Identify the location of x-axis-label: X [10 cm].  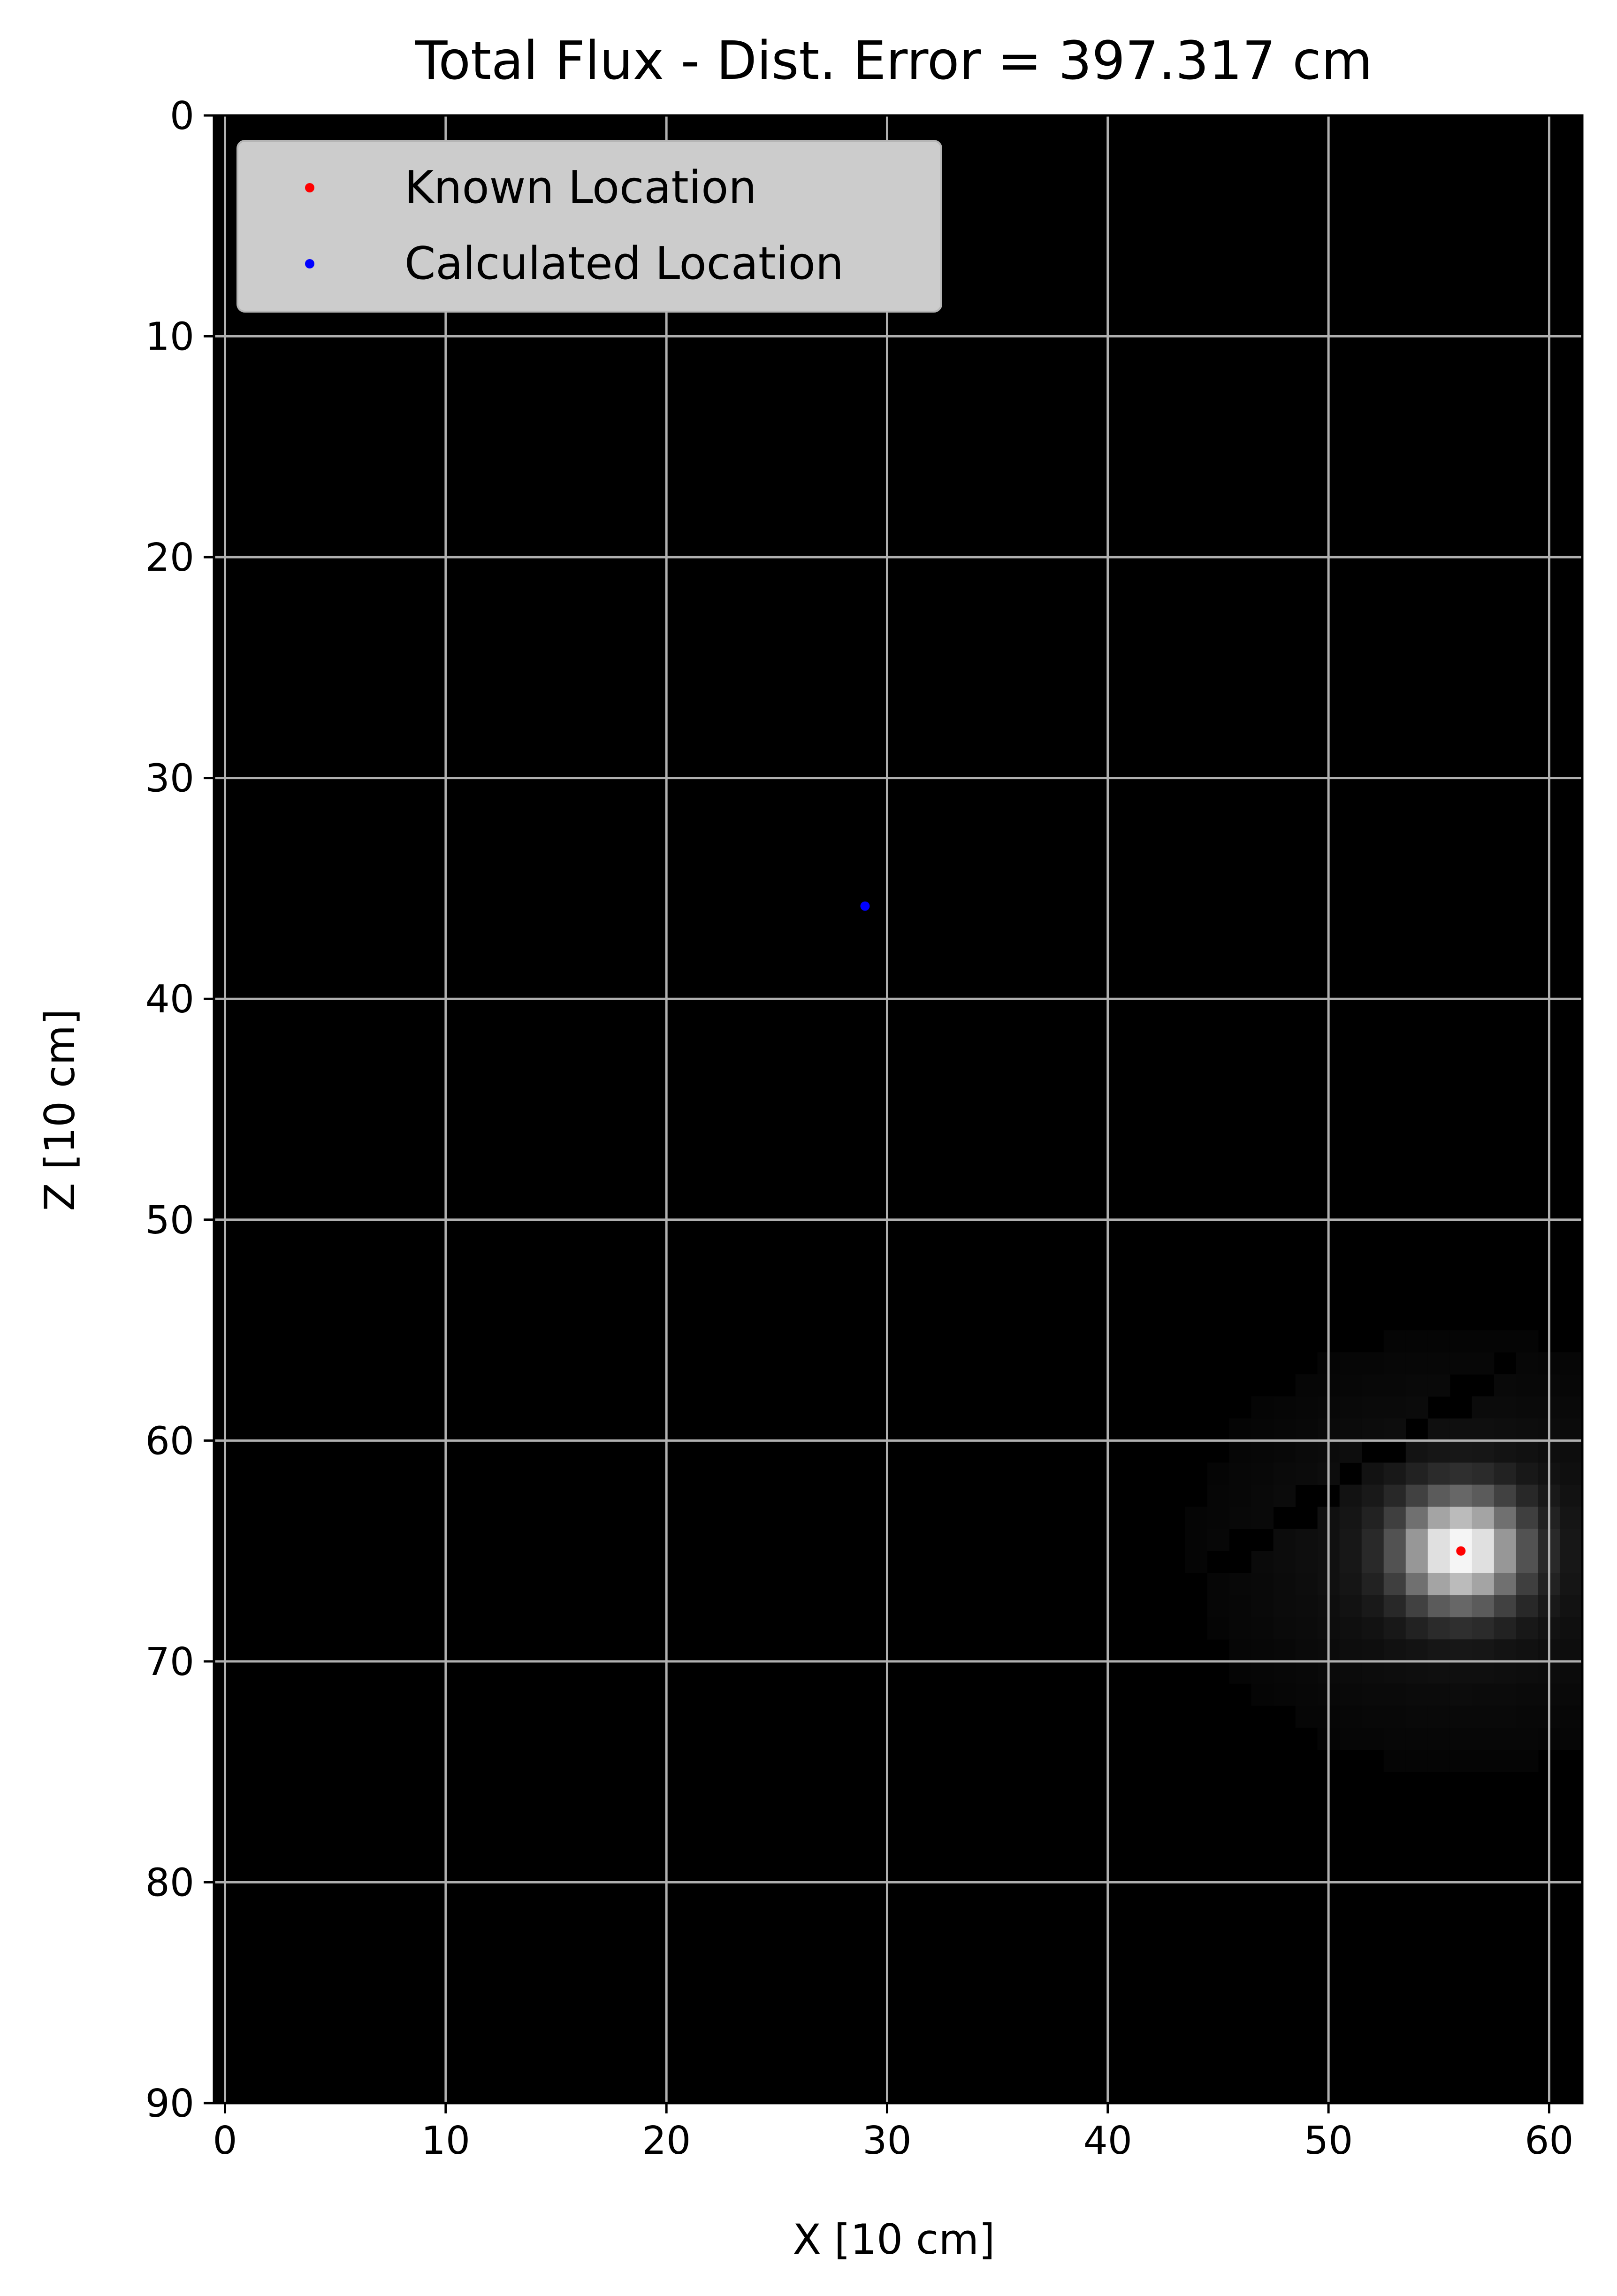
(894, 2239).